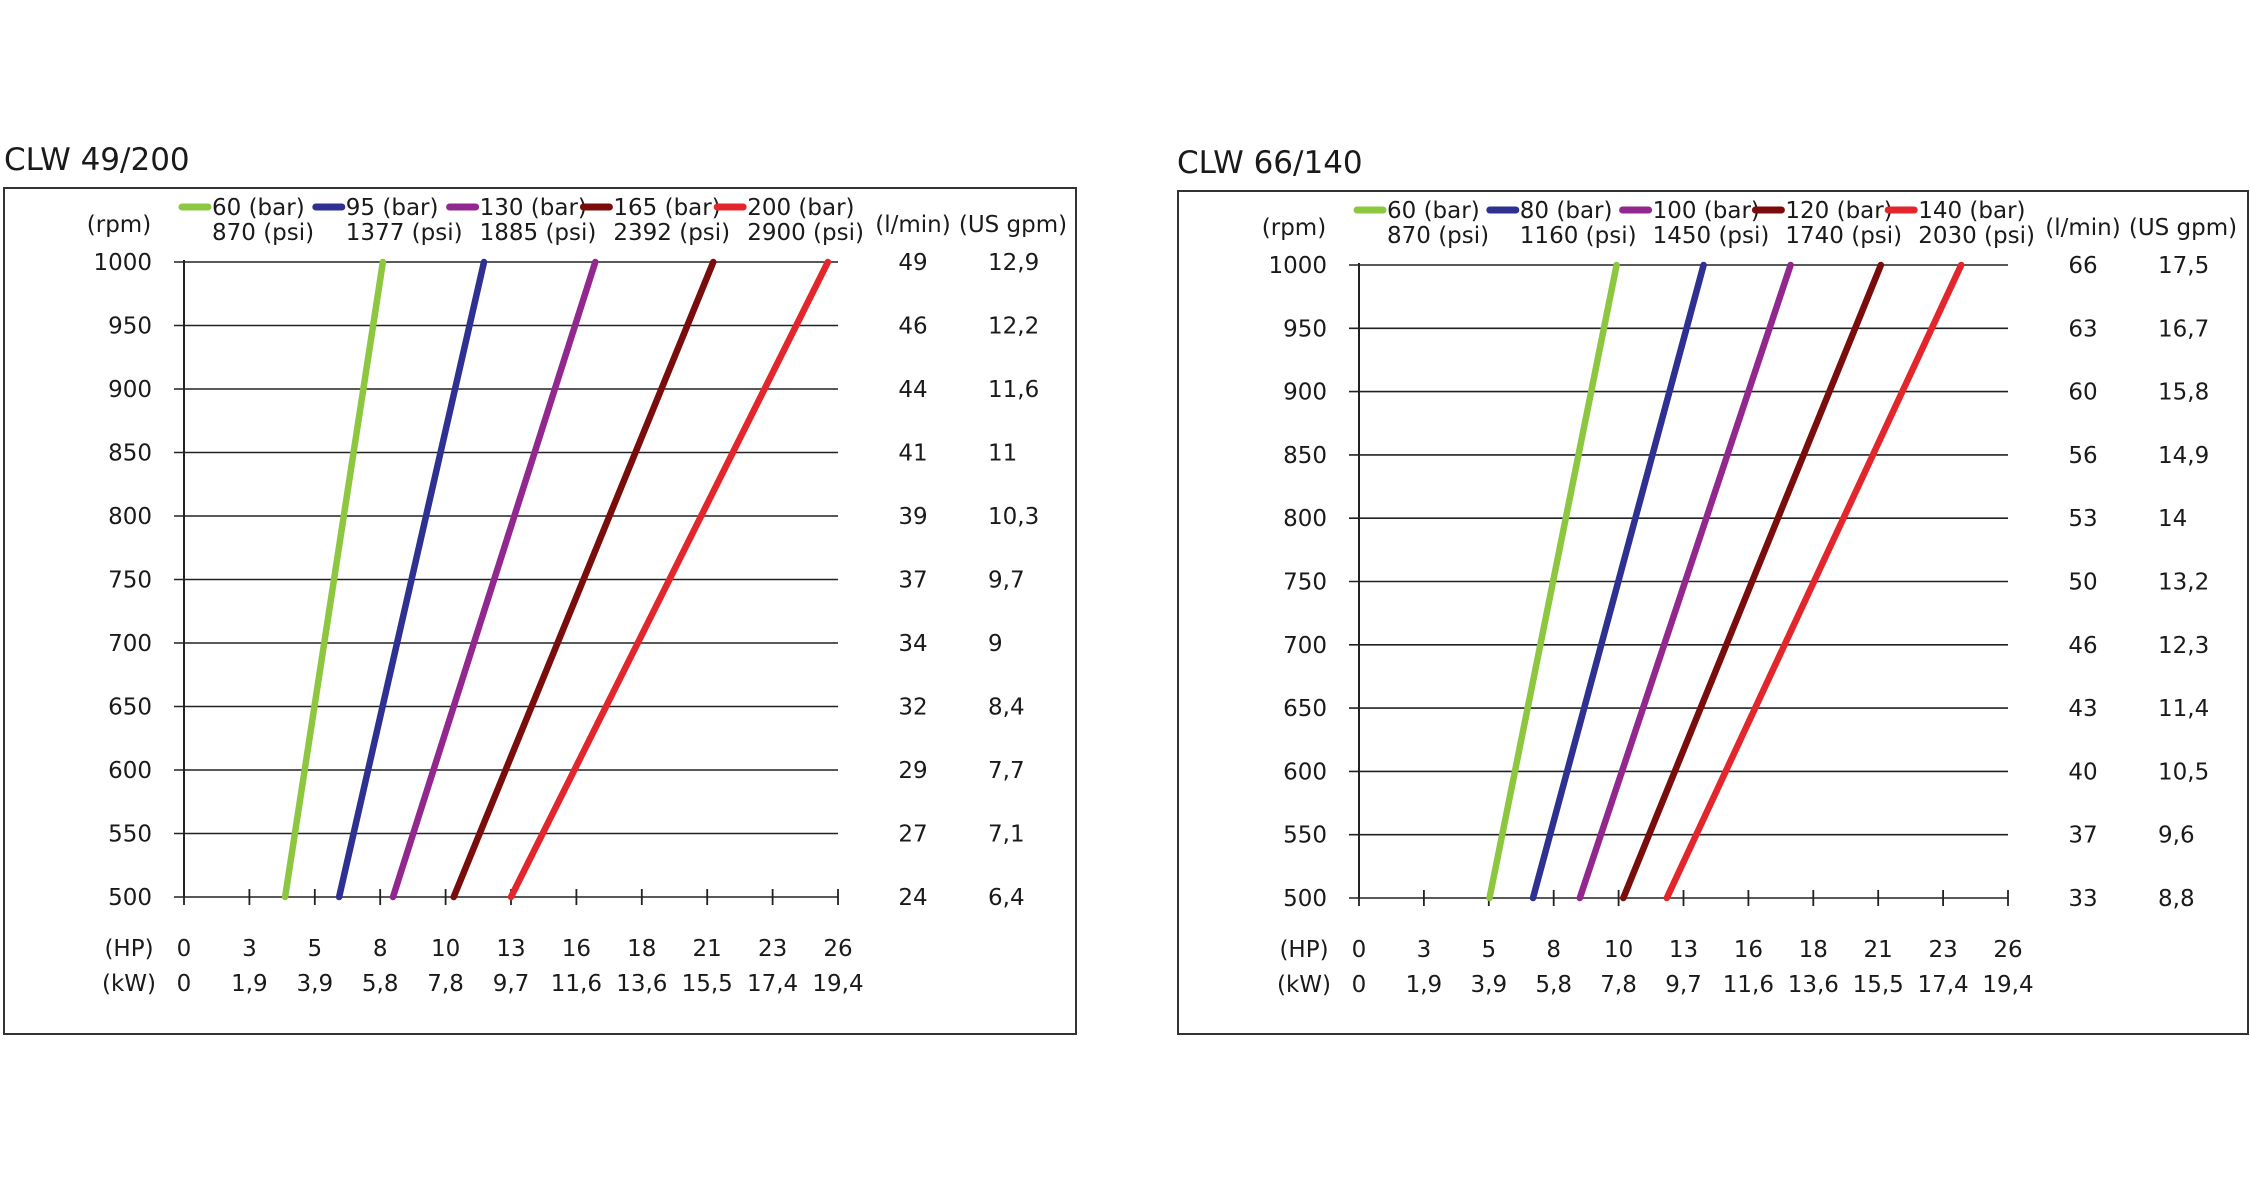  What do you see at coordinates (511, 984) in the screenshot?
I see `kw-tick-label: 9,7` at bounding box center [511, 984].